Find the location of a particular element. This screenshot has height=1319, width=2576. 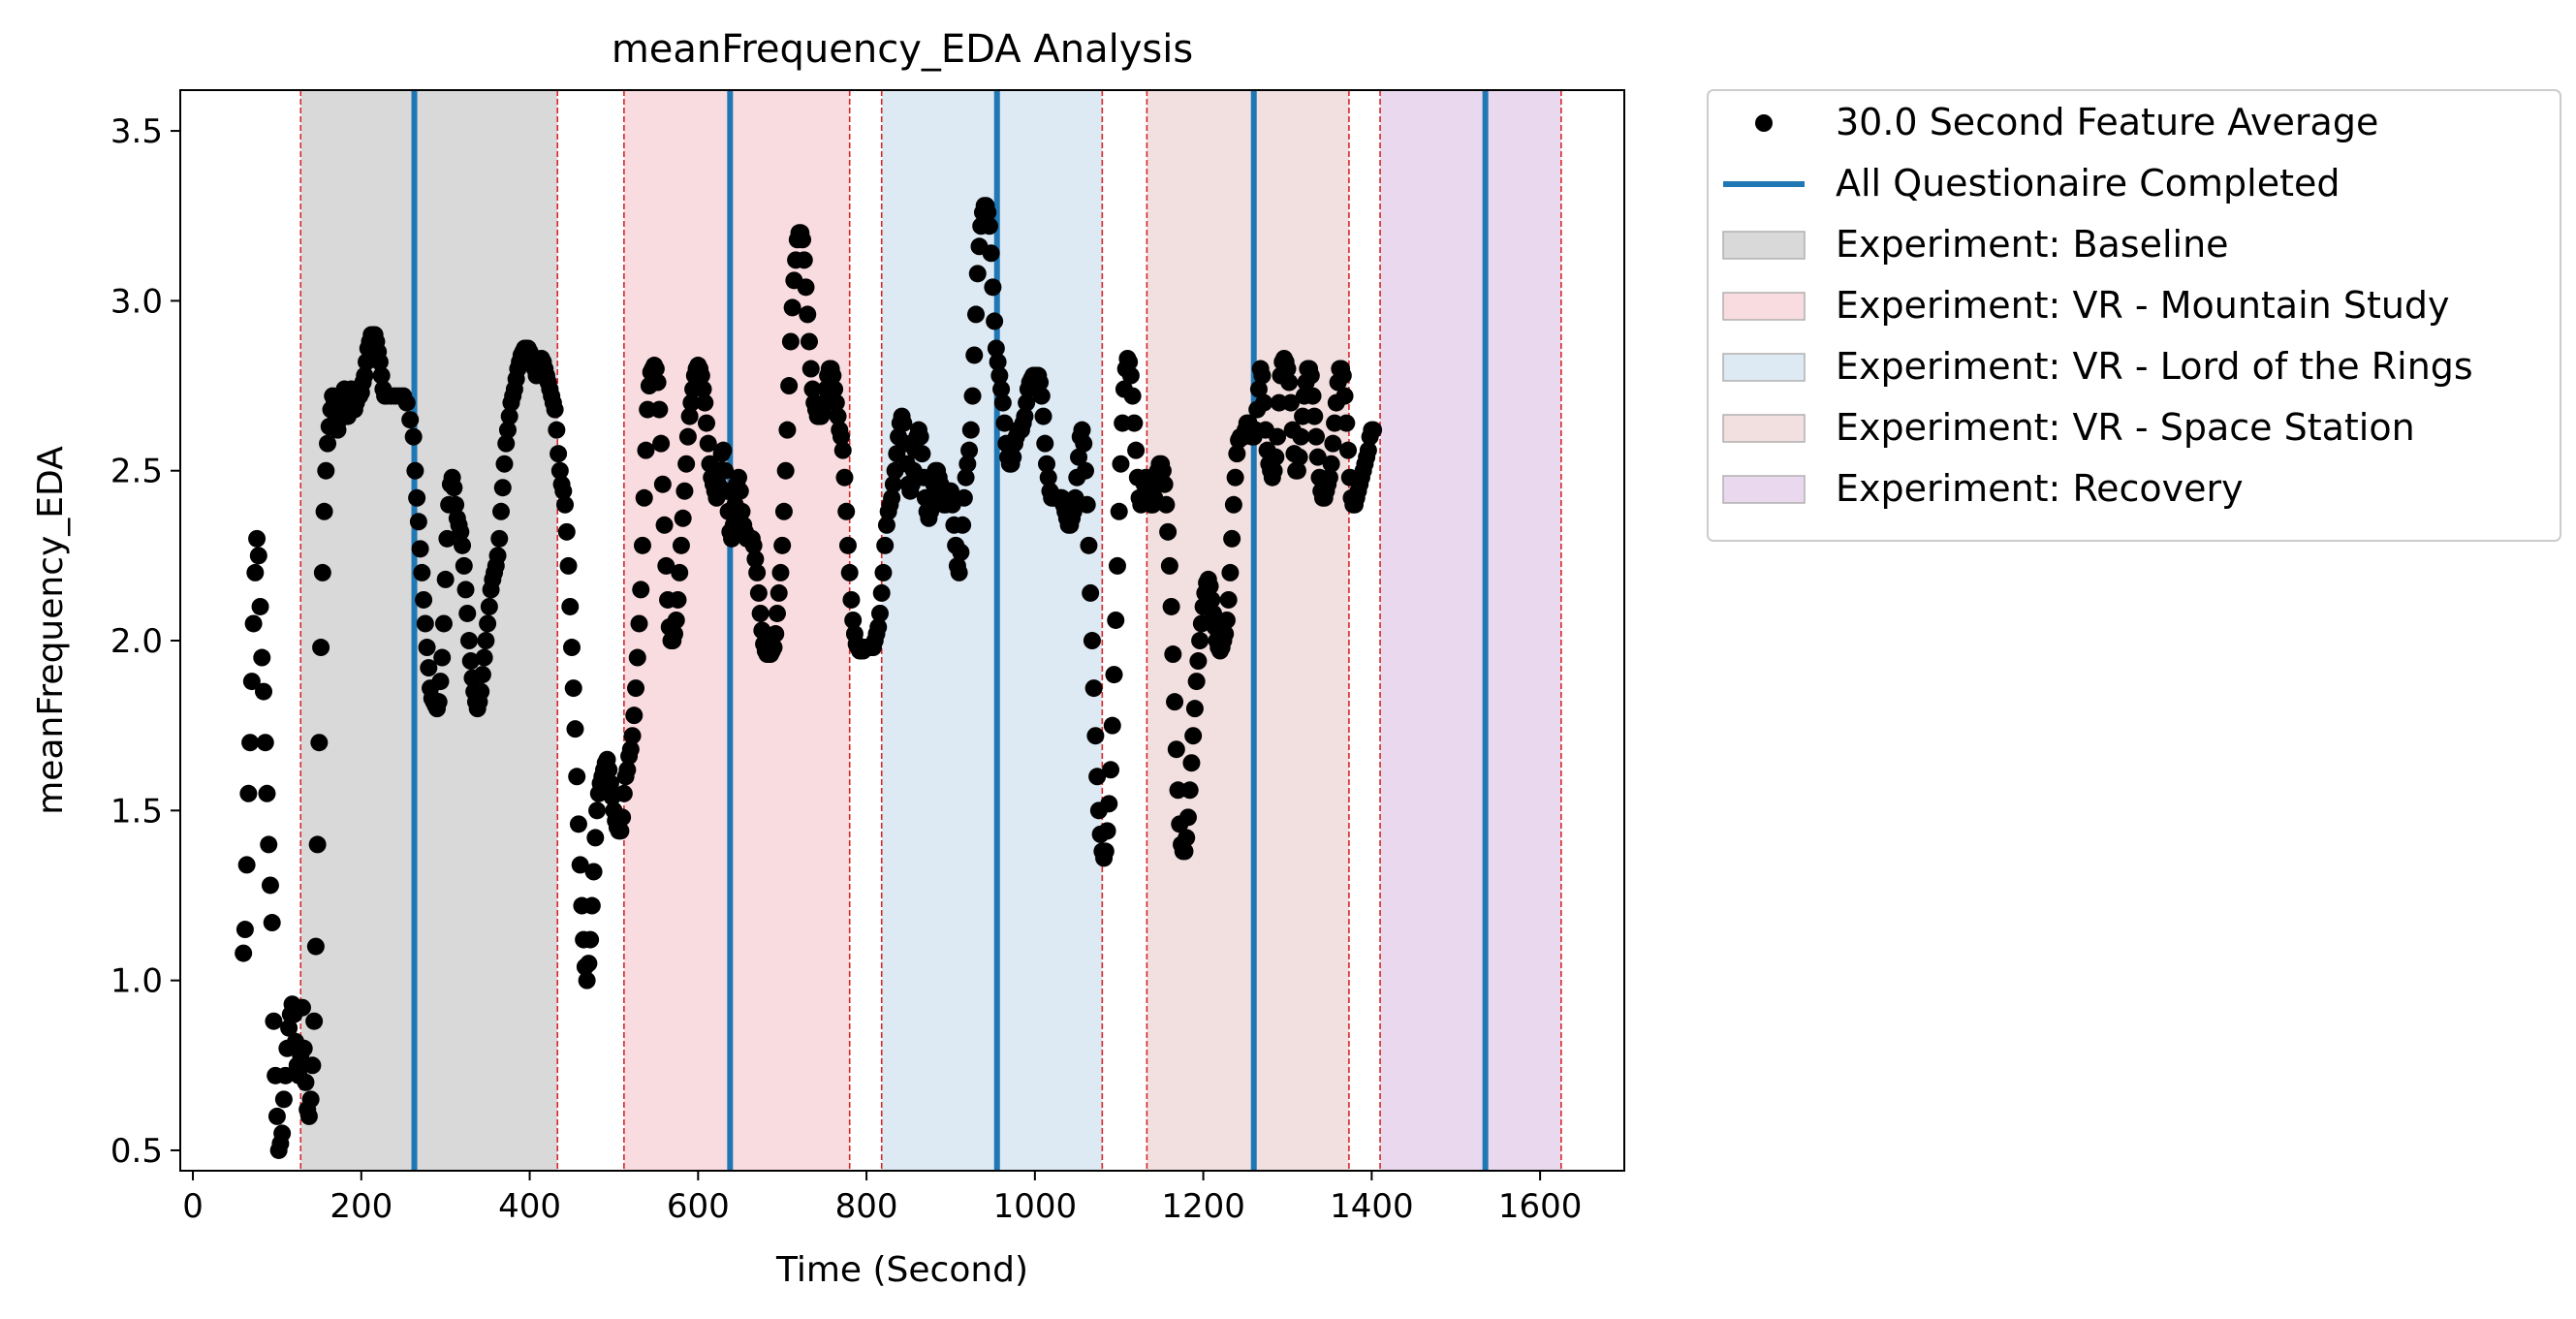

y-axis-ticks: 0.5 1.0 1.5 2.0 2.5 3.0 3.5 is located at coordinates (145, 641).